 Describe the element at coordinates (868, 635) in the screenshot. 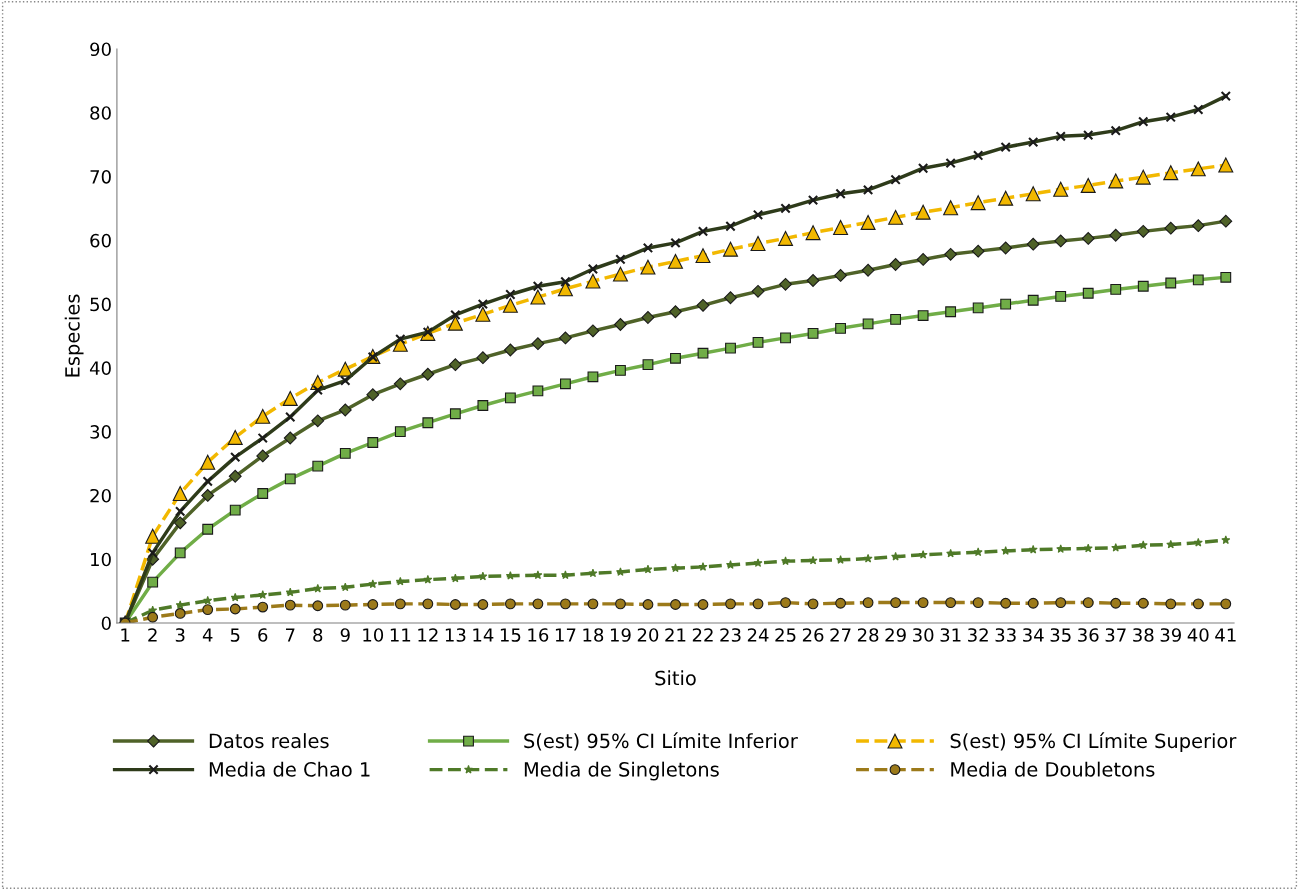

I see `x-tick-label: 28` at that location.